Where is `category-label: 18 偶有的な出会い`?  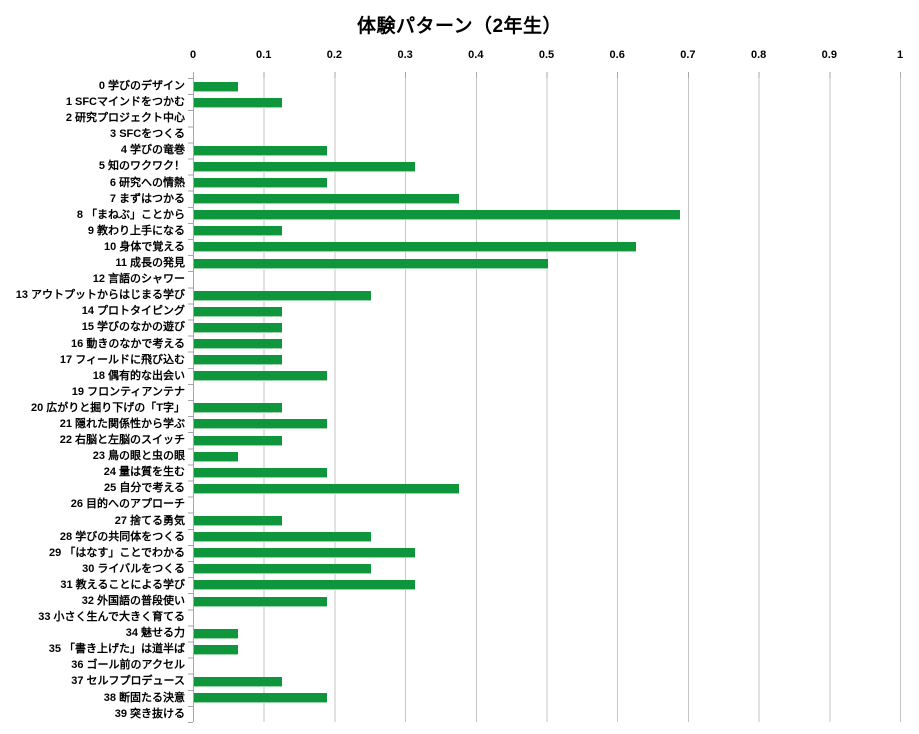
category-label: 18 偶有的な出会い is located at coordinates (138, 375).